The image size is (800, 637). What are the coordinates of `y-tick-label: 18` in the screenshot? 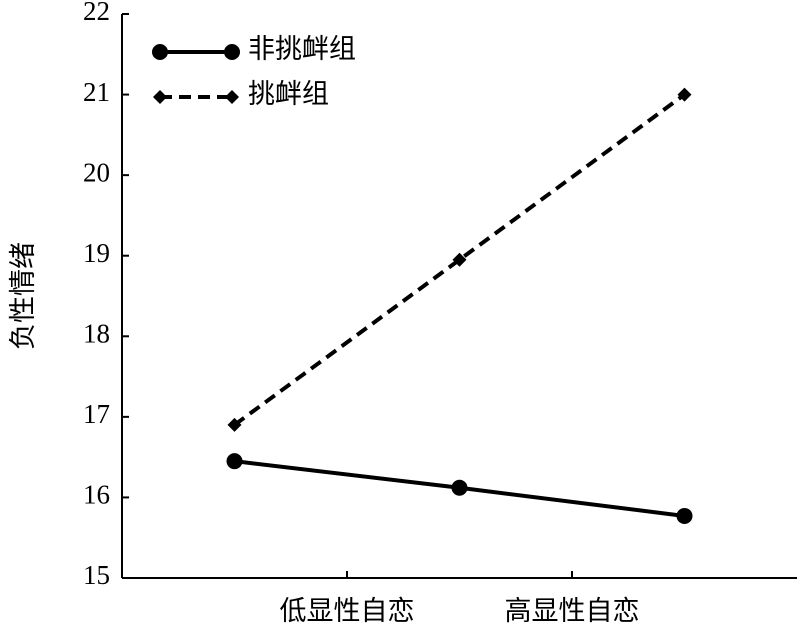 It's located at (96, 333).